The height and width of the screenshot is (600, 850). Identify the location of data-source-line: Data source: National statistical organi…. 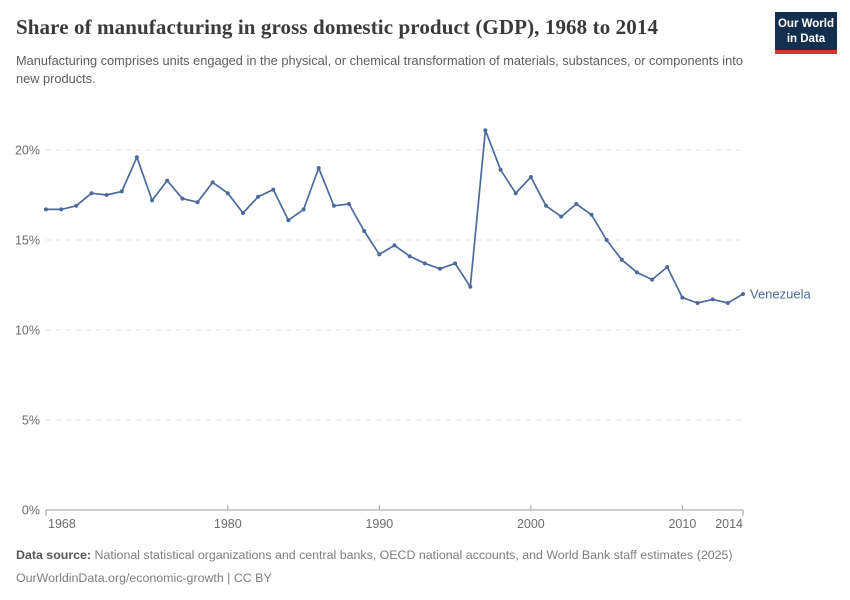
(374, 555).